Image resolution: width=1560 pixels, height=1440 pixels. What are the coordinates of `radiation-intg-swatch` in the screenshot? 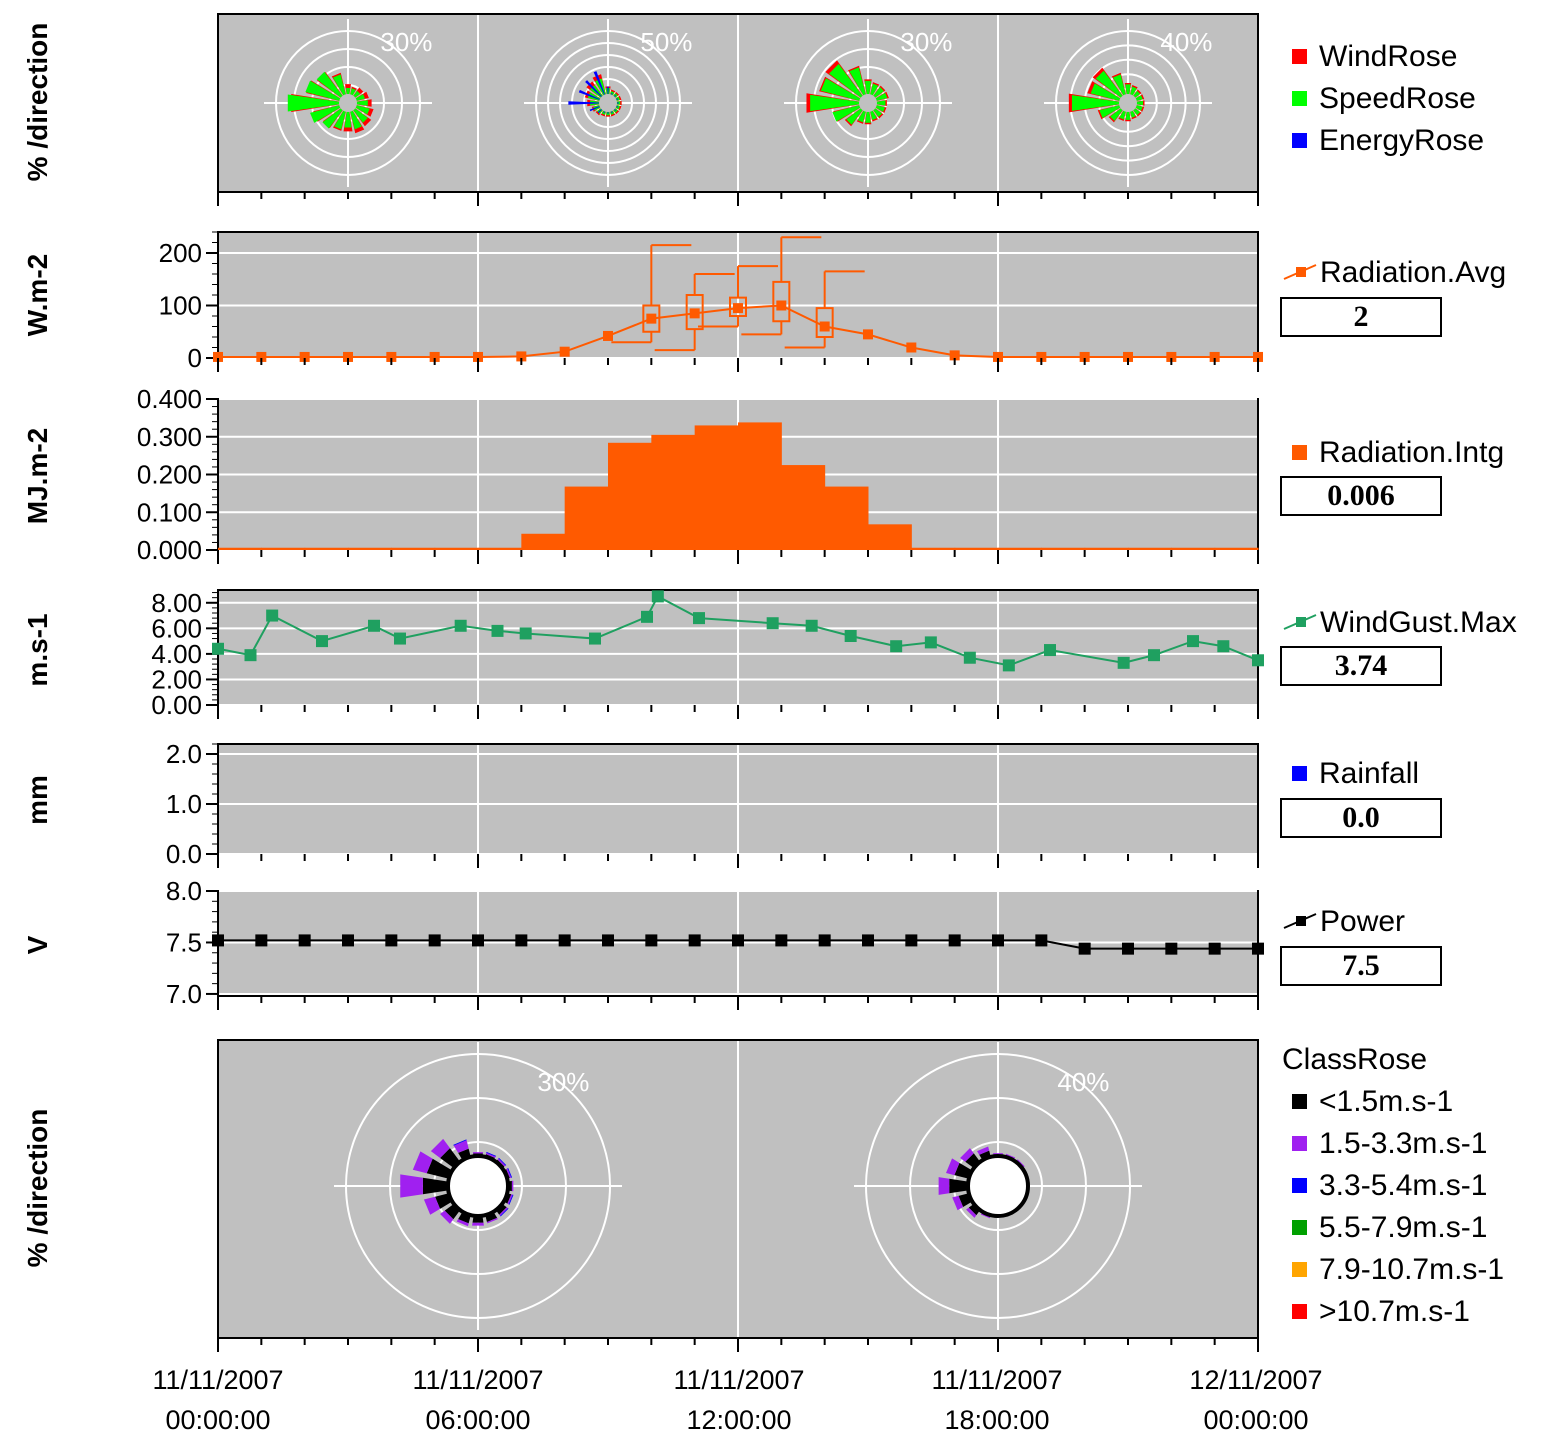 It's located at (1299, 452).